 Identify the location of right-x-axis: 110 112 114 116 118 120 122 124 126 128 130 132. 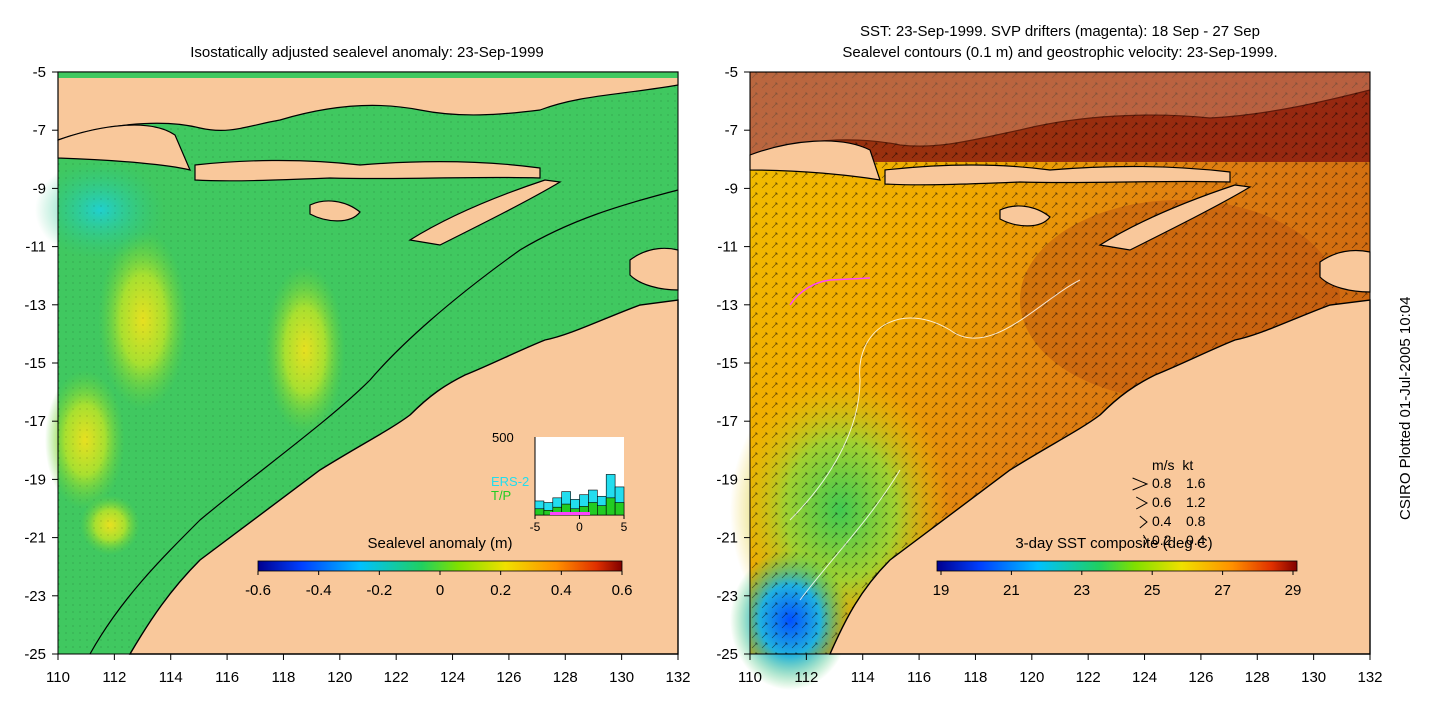
(1060, 670).